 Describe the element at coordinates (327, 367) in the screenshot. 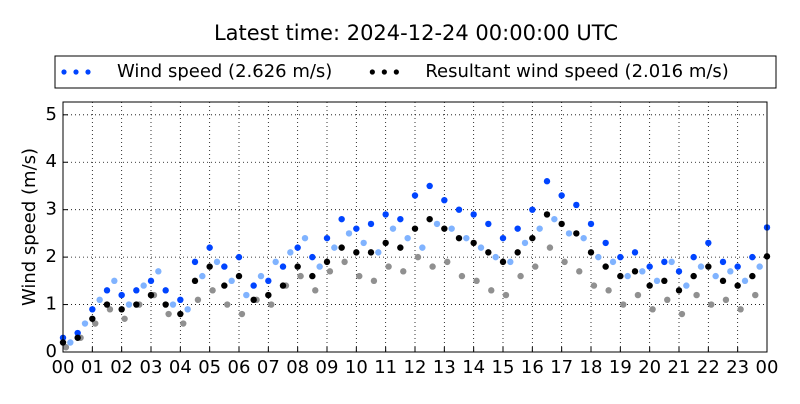

I see `x-tick-label: 09` at that location.